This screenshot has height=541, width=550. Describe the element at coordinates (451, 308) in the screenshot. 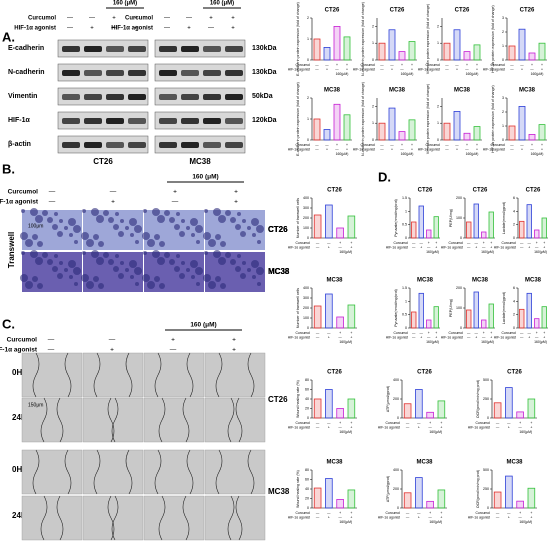

I see `y-label: PEP(U/mg)` at that location.